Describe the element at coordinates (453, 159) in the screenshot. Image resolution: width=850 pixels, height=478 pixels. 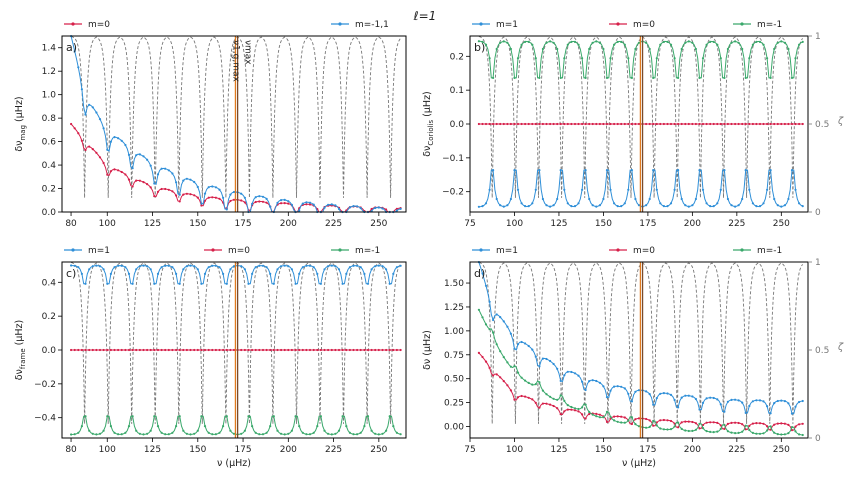
I see `y-tick-label: −0.1` at that location.